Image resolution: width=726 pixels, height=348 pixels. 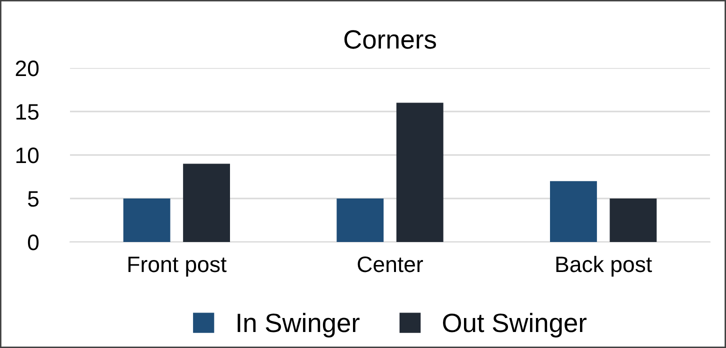 What do you see at coordinates (27, 68) in the screenshot?
I see `y-tick-label: 20` at bounding box center [27, 68].